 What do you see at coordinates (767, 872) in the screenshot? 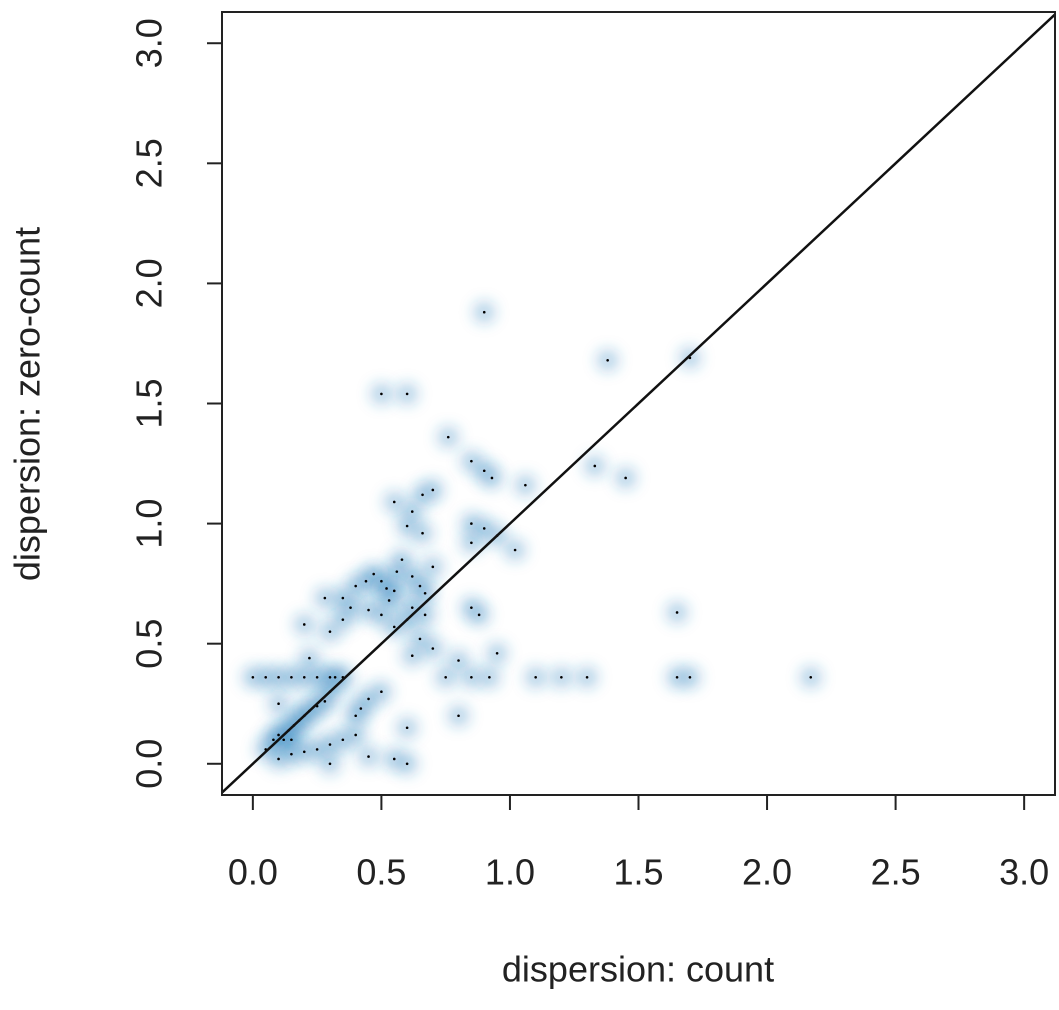
I see `x-tick-label: 2.0` at bounding box center [767, 872].